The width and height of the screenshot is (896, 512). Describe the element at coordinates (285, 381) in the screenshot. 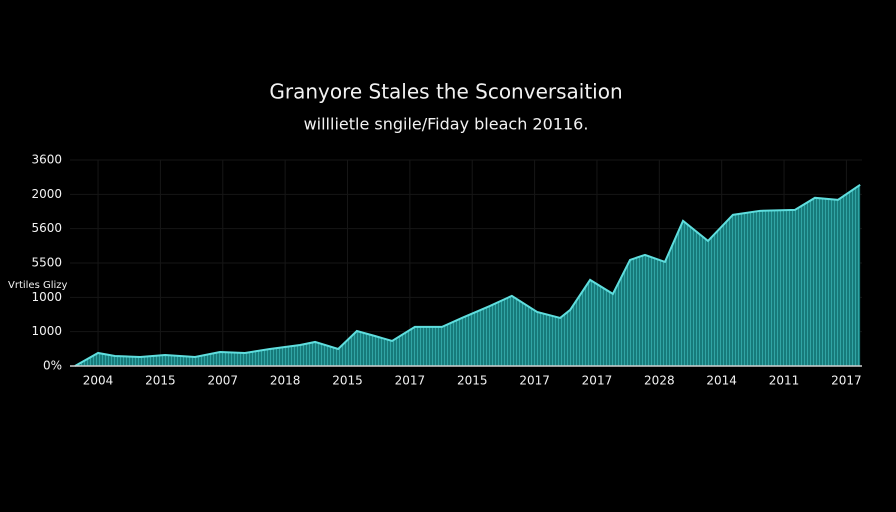

I see `x-tick-label: 2018` at that location.